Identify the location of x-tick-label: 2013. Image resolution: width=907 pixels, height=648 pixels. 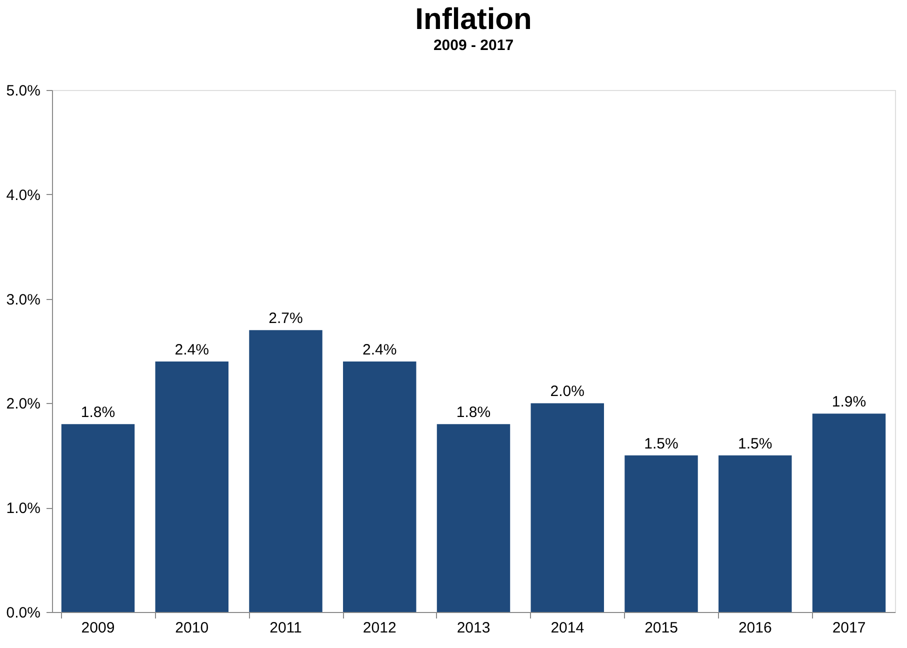
(473, 628).